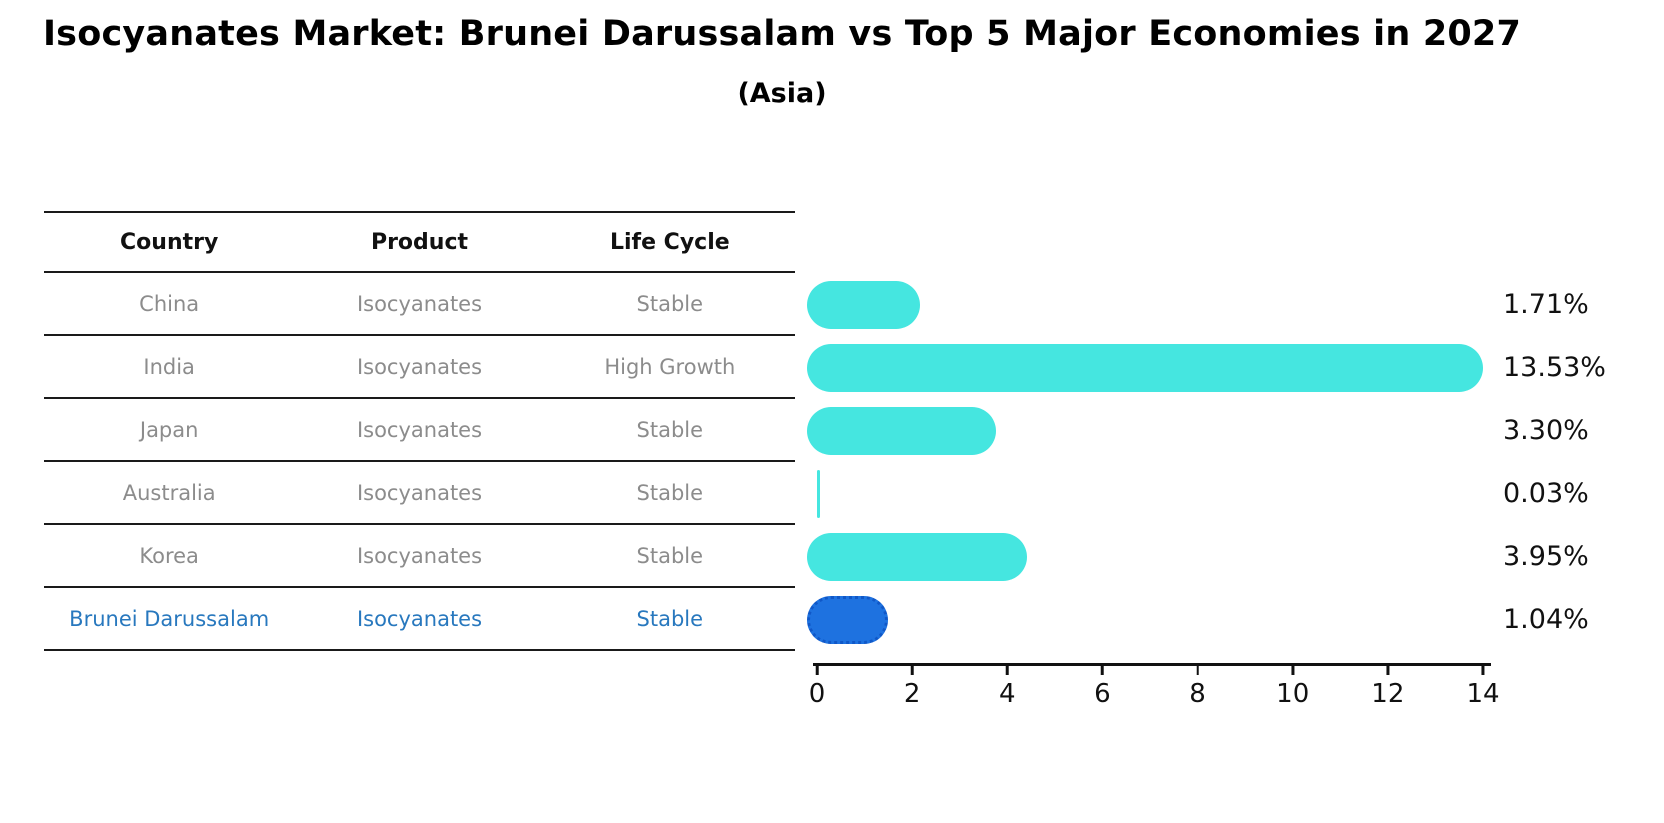  What do you see at coordinates (1554, 367) in the screenshot?
I see `value-label: 13.53%` at bounding box center [1554, 367].